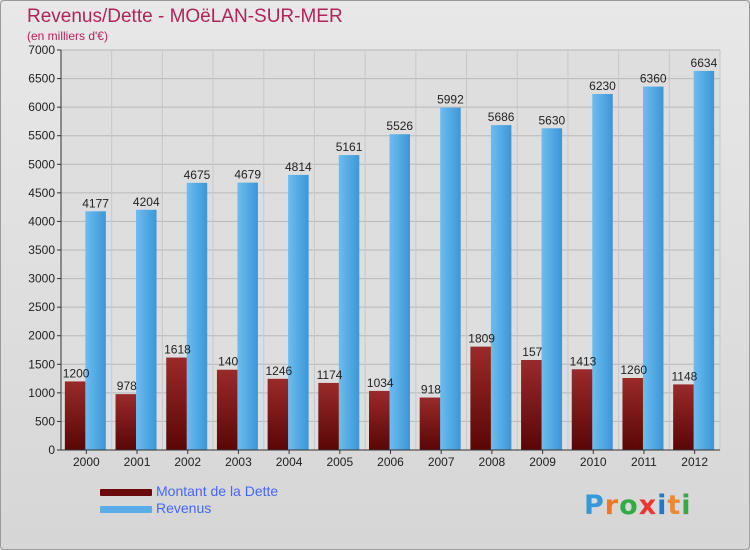 This screenshot has width=750, height=550. I want to click on legend-swatch-debt, so click(126, 492).